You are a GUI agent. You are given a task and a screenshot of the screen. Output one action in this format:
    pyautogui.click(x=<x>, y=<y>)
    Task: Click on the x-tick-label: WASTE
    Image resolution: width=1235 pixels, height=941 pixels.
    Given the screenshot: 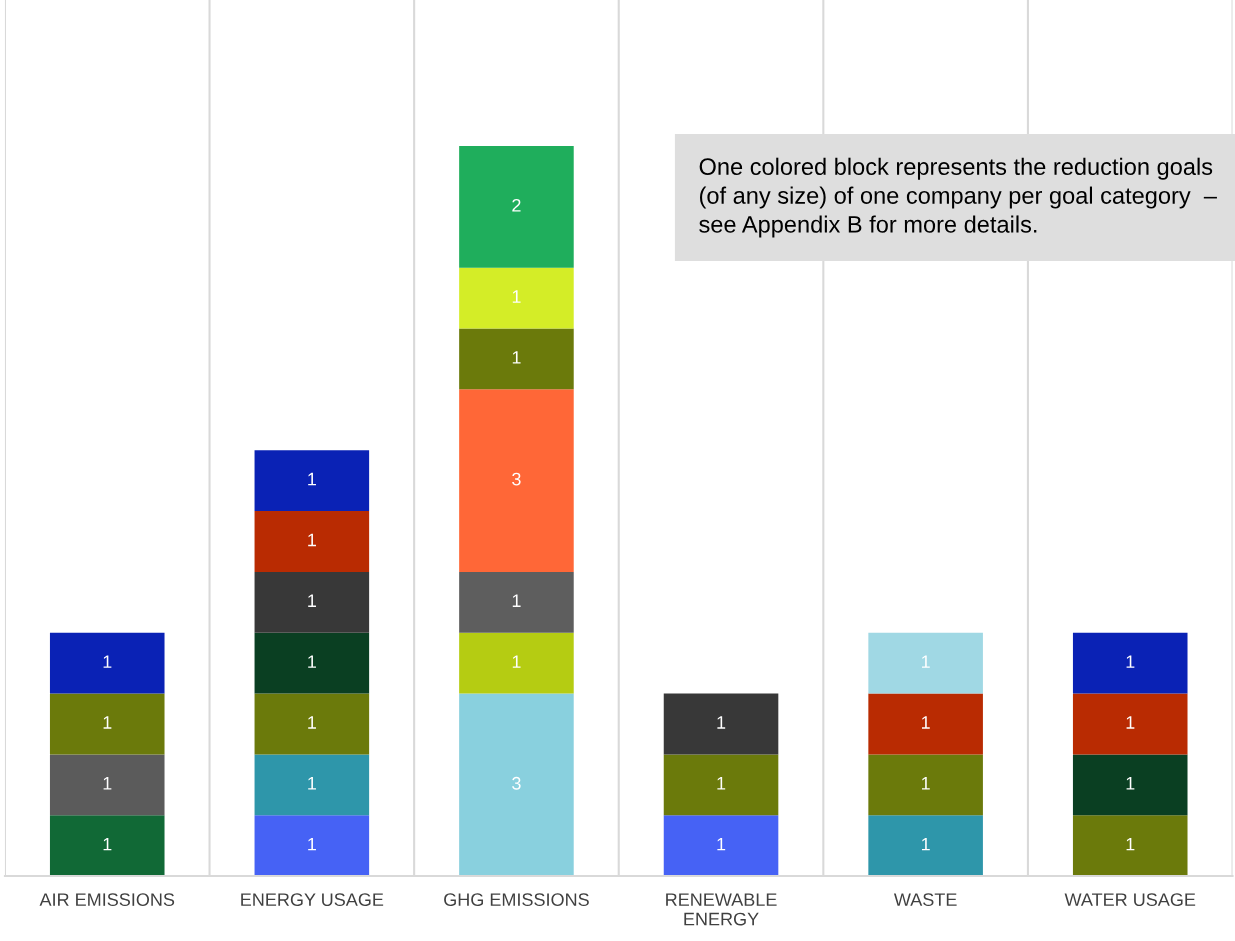 What is the action you would take?
    pyautogui.click(x=925, y=899)
    